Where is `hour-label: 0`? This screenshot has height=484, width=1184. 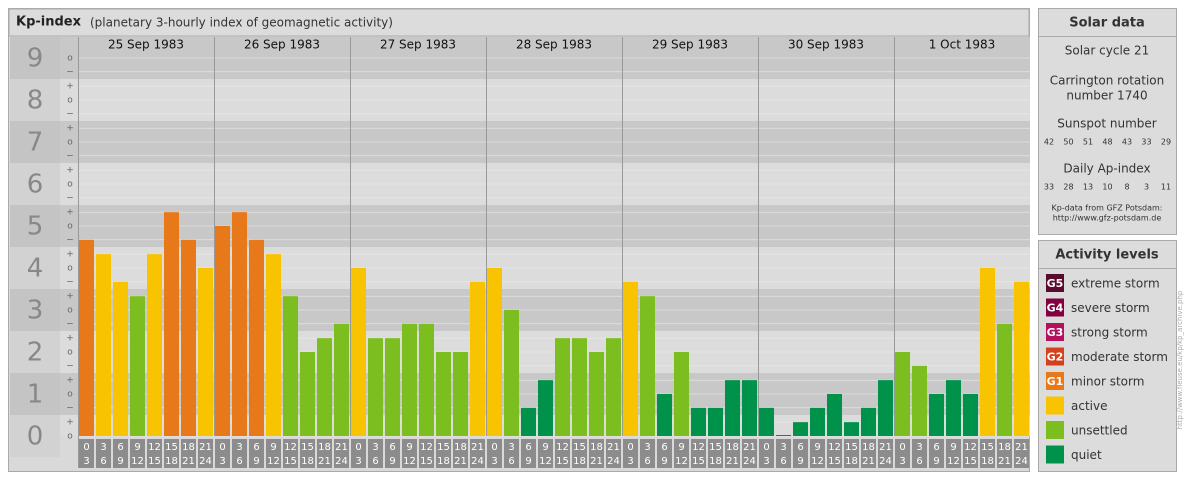
hour-label: 0 is located at coordinates (358, 447).